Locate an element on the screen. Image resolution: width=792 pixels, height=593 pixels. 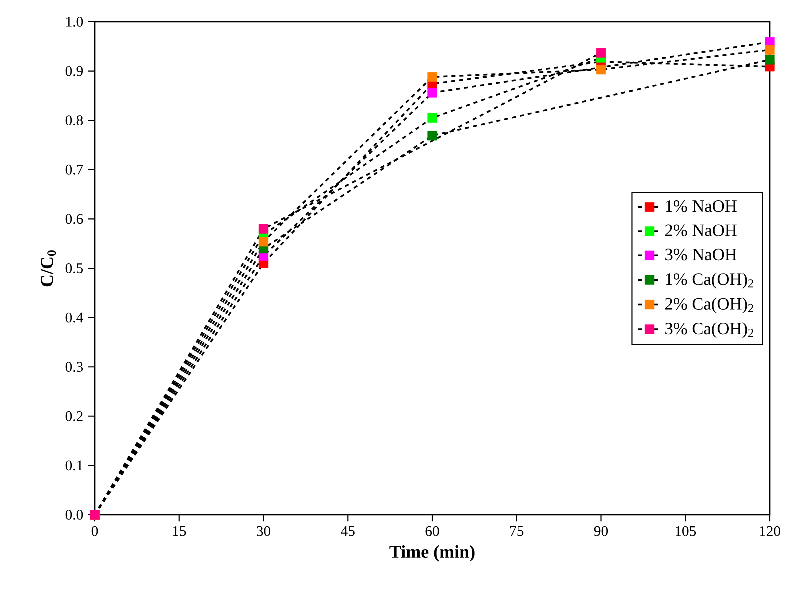
y-tick-label: 0.7 is located at coordinates (75, 169).